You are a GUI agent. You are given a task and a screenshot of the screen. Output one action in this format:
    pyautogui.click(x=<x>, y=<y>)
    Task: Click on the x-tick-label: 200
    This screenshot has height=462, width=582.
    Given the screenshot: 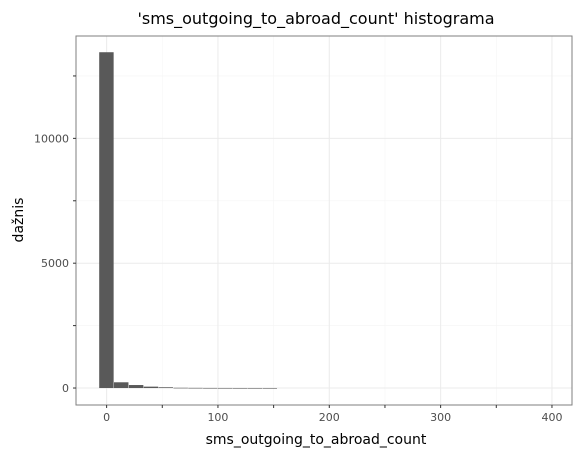 What is the action you would take?
    pyautogui.click(x=329, y=417)
    